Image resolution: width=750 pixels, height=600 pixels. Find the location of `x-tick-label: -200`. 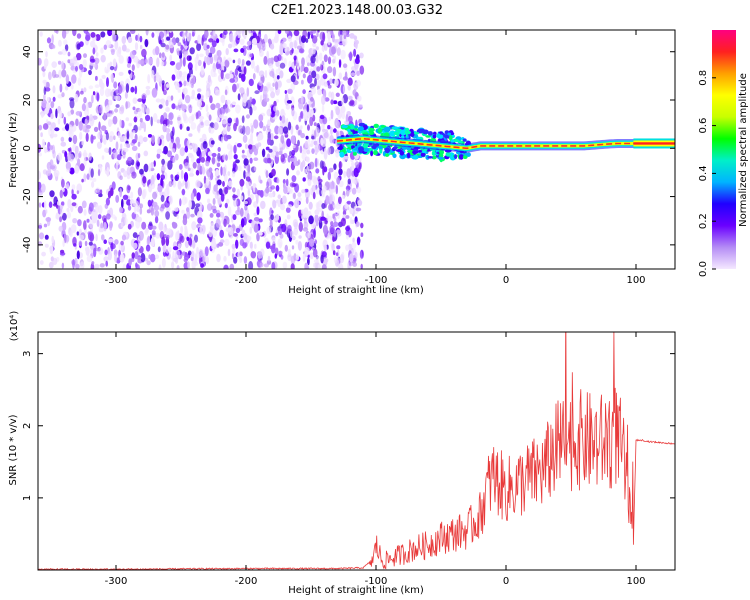

x-tick-label: -200 is located at coordinates (246, 280).